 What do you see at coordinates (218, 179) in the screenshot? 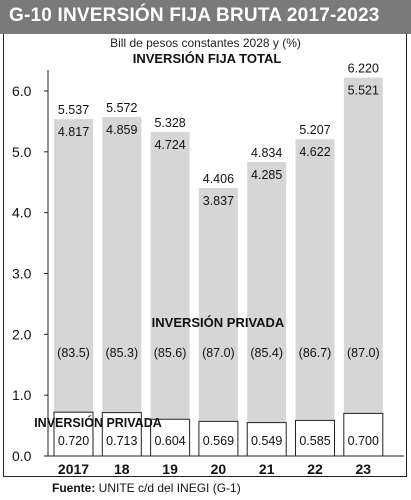
I see `total-value-label: 4.406` at bounding box center [218, 179].